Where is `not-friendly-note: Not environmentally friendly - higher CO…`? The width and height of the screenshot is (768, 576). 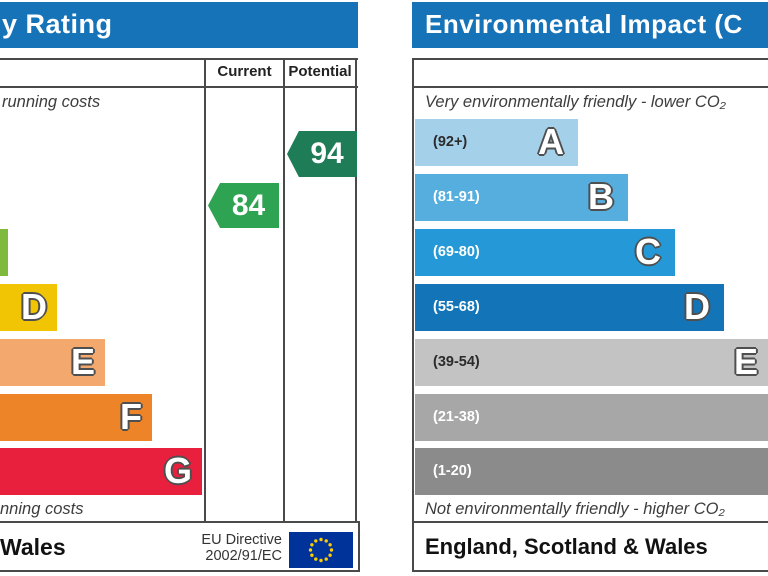 not-friendly-note: Not environmentally friendly - higher CO… is located at coordinates (575, 509).